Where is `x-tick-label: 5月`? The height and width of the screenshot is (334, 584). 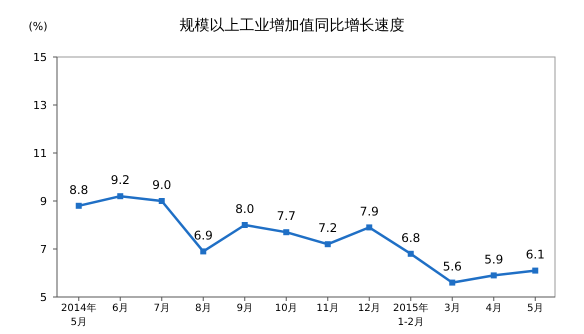
x-tick-label: 5月 is located at coordinates (535, 308).